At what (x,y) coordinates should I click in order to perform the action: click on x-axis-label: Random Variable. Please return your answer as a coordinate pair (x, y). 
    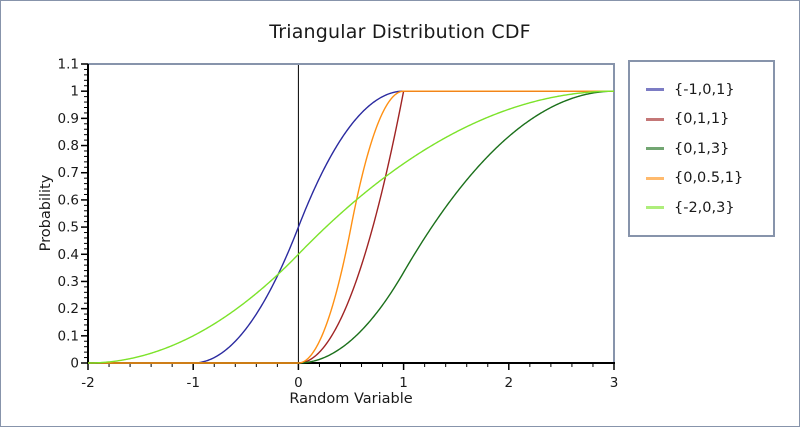
    Looking at the image, I should click on (351, 399).